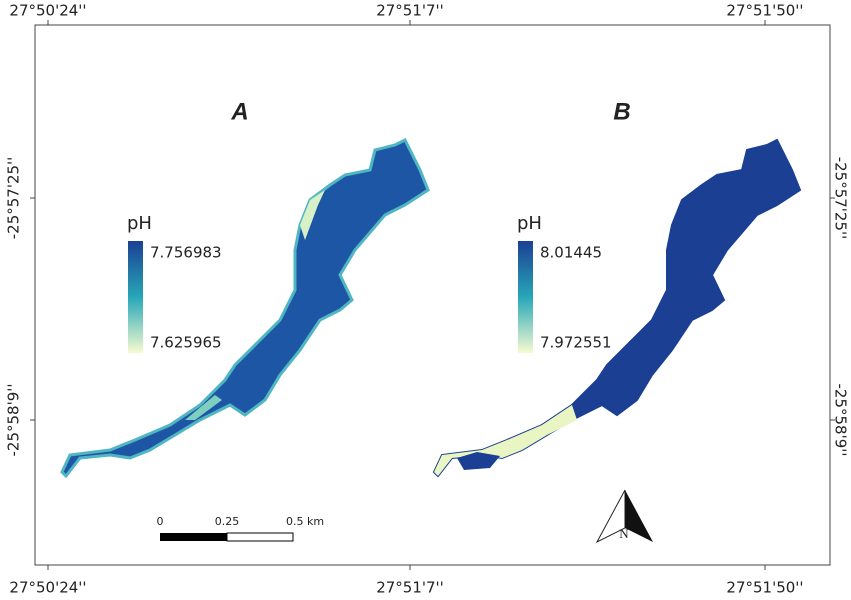 The width and height of the screenshot is (851, 600). What do you see at coordinates (571, 253) in the screenshot?
I see `legend-max: 8.01445` at bounding box center [571, 253].